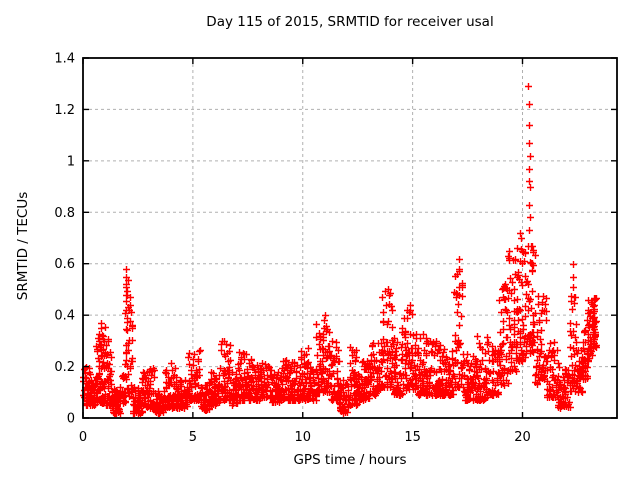 The height and width of the screenshot is (480, 640). What do you see at coordinates (412, 437) in the screenshot?
I see `x-tick-label: 15` at bounding box center [412, 437].